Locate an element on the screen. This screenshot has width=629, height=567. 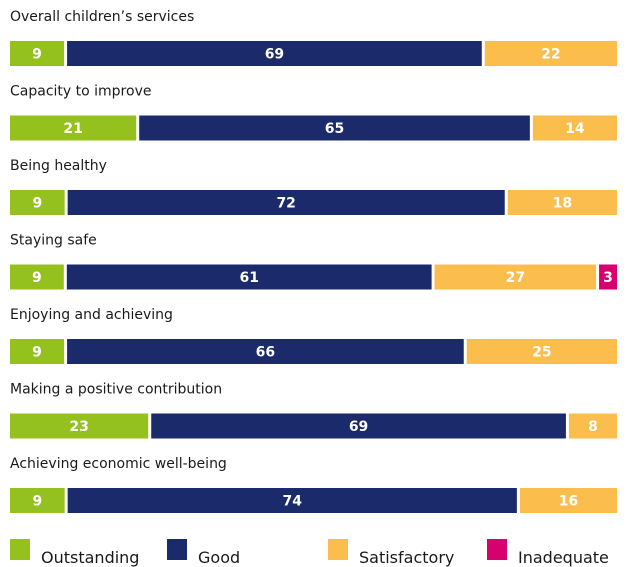
data-label-overall-children-s-services-satisfactory: 22 is located at coordinates (550, 55).